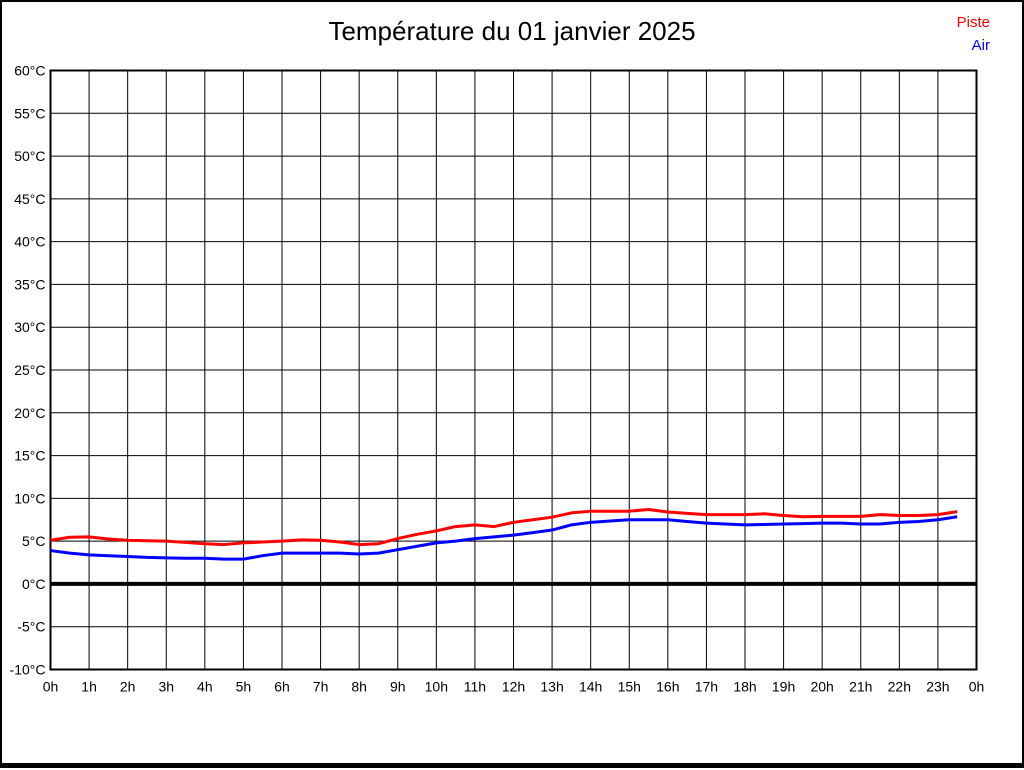 This screenshot has height=770, width=1024. What do you see at coordinates (34, 541) in the screenshot?
I see `y-axis-tick-label: 5°C` at bounding box center [34, 541].